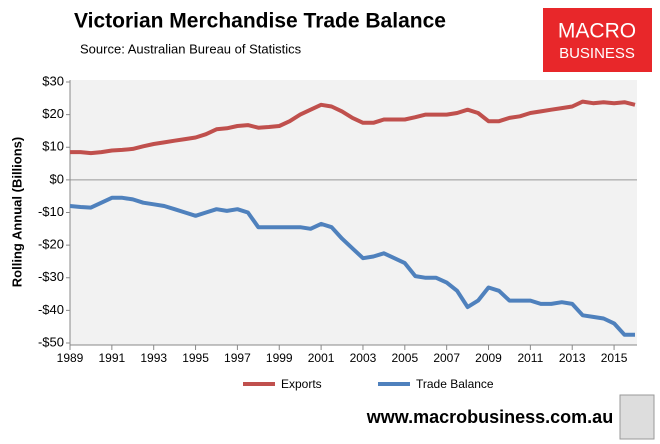 The image size is (660, 444). Describe the element at coordinates (51, 211) in the screenshot. I see `y-tick-label: -$10` at that location.